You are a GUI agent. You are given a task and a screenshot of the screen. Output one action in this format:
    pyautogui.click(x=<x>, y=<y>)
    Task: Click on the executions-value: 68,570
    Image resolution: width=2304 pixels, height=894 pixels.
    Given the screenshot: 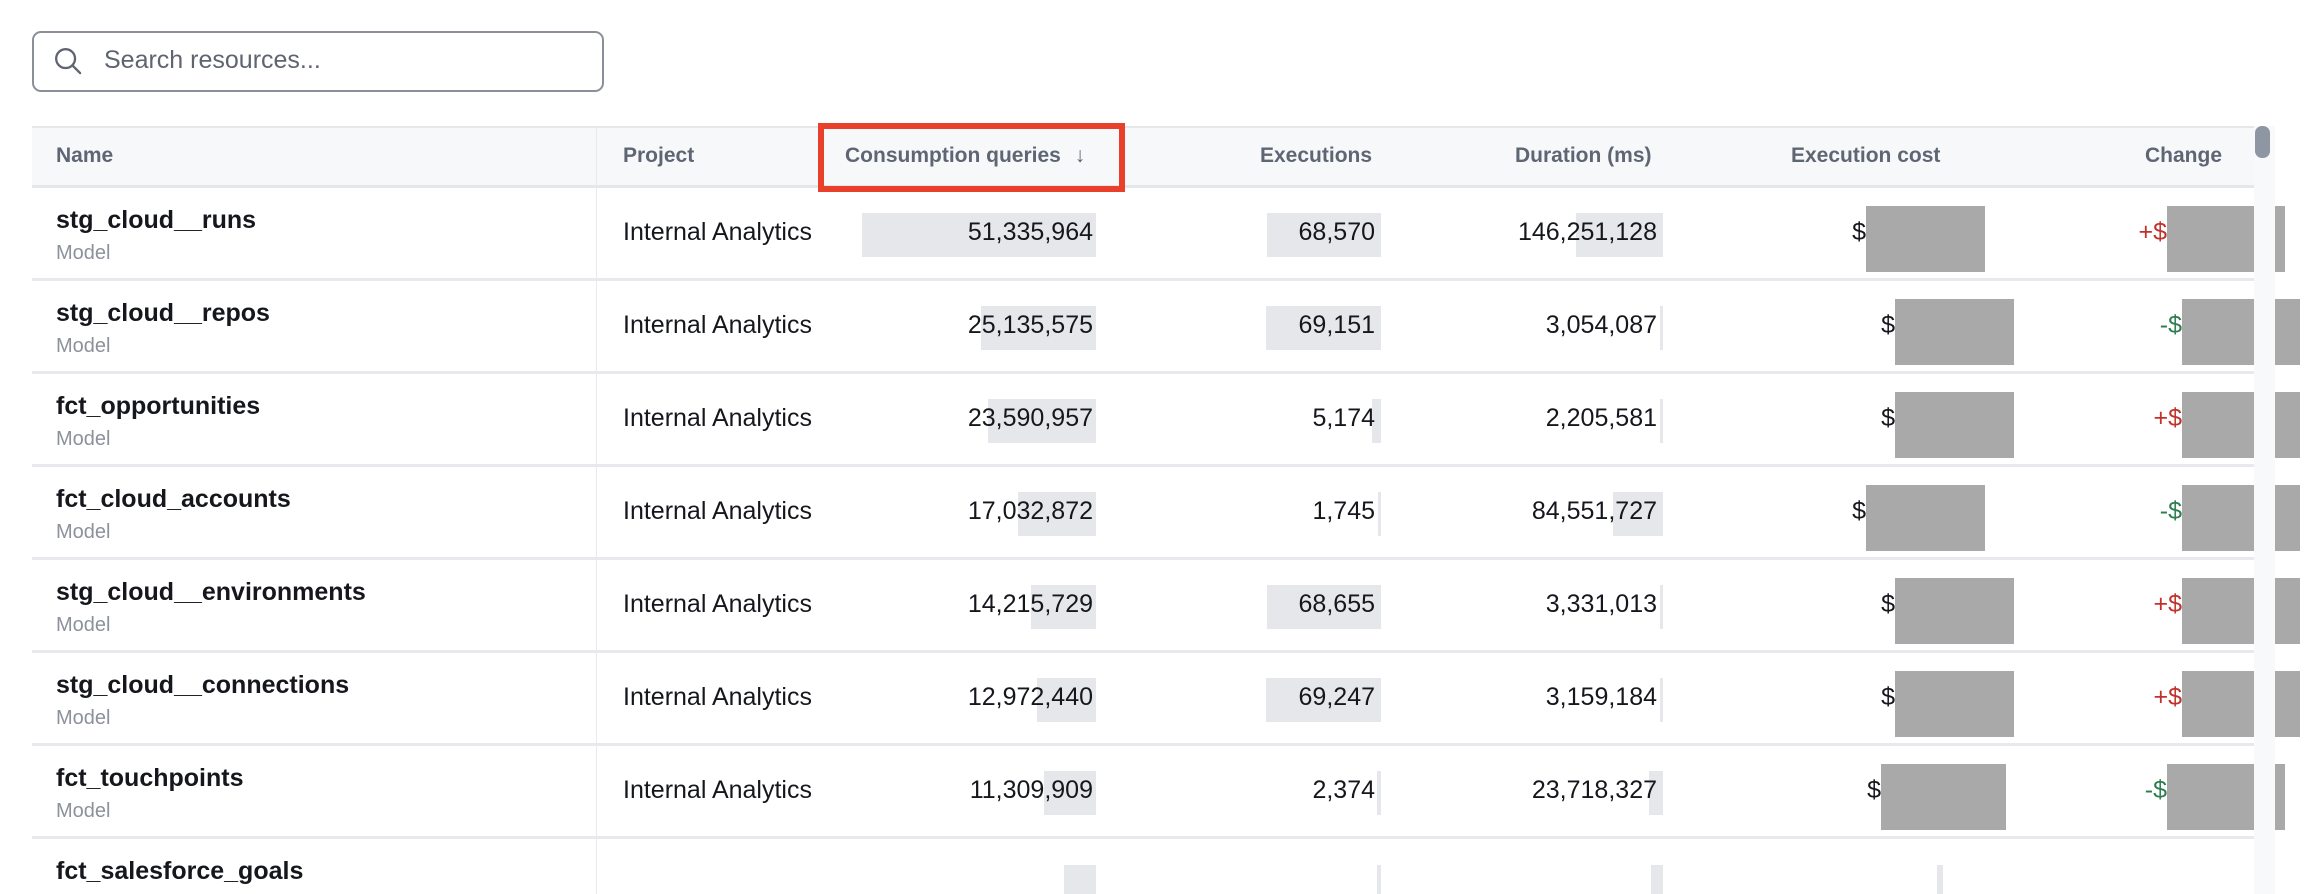 What is the action you would take?
    pyautogui.click(x=1336, y=232)
    